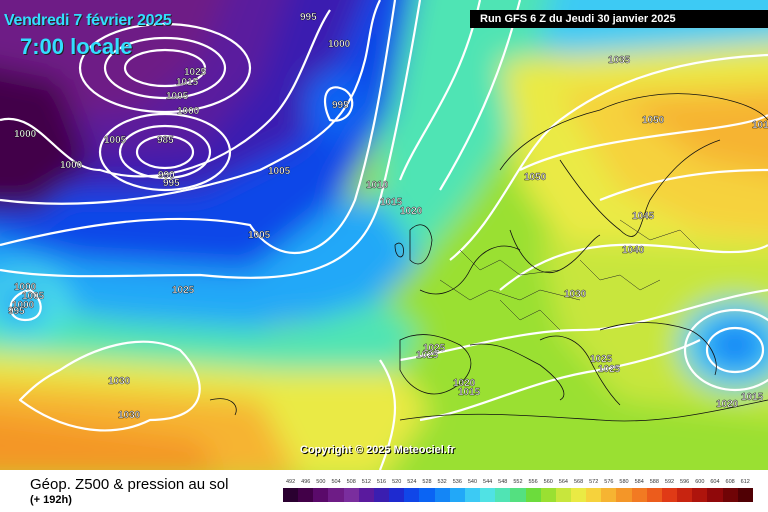  Describe the element at coordinates (609, 482) in the screenshot. I see `legend-label: 576` at that location.